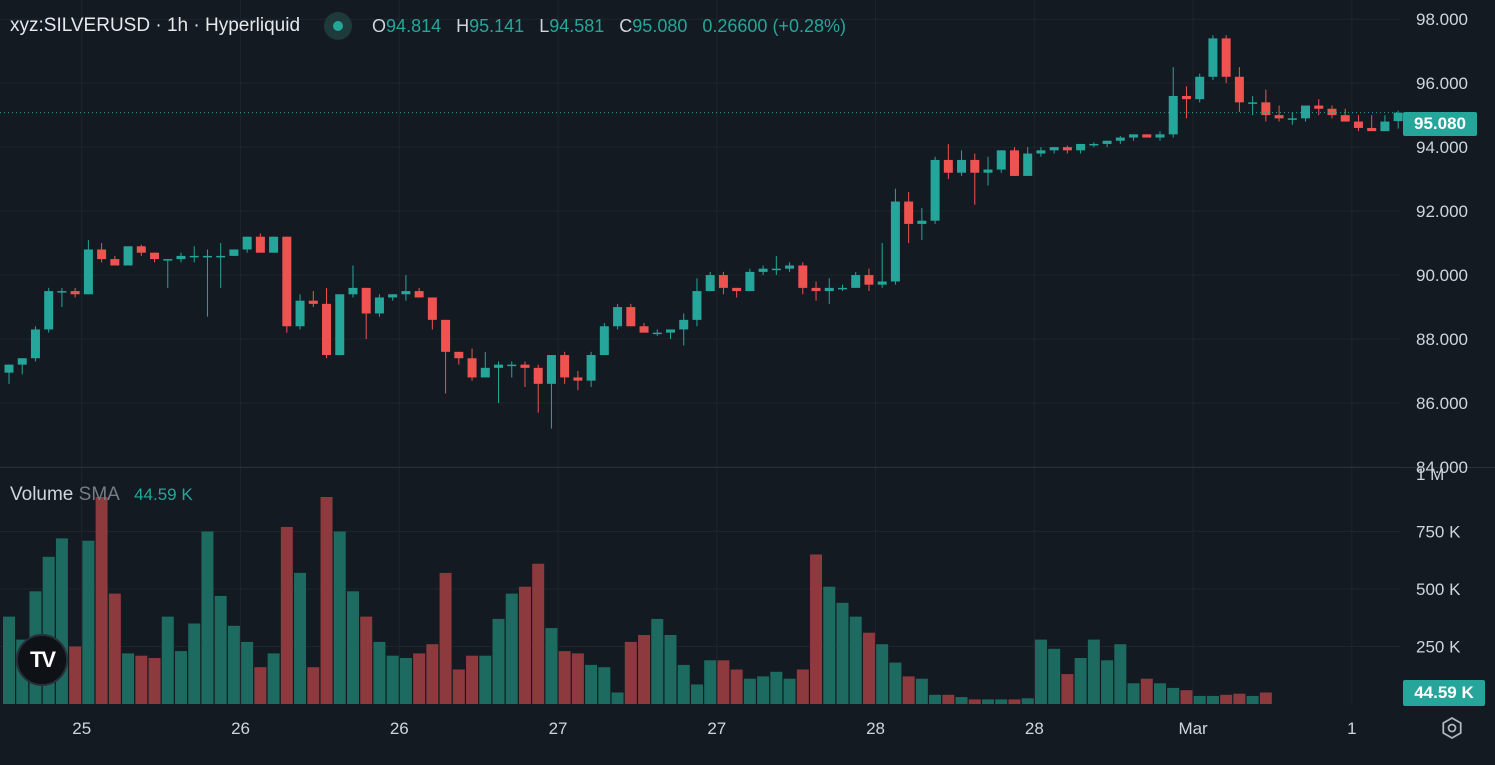 Image resolution: width=1495 pixels, height=765 pixels. What do you see at coordinates (1438, 647) in the screenshot?
I see `volume-tick-label: 250 K` at bounding box center [1438, 647].